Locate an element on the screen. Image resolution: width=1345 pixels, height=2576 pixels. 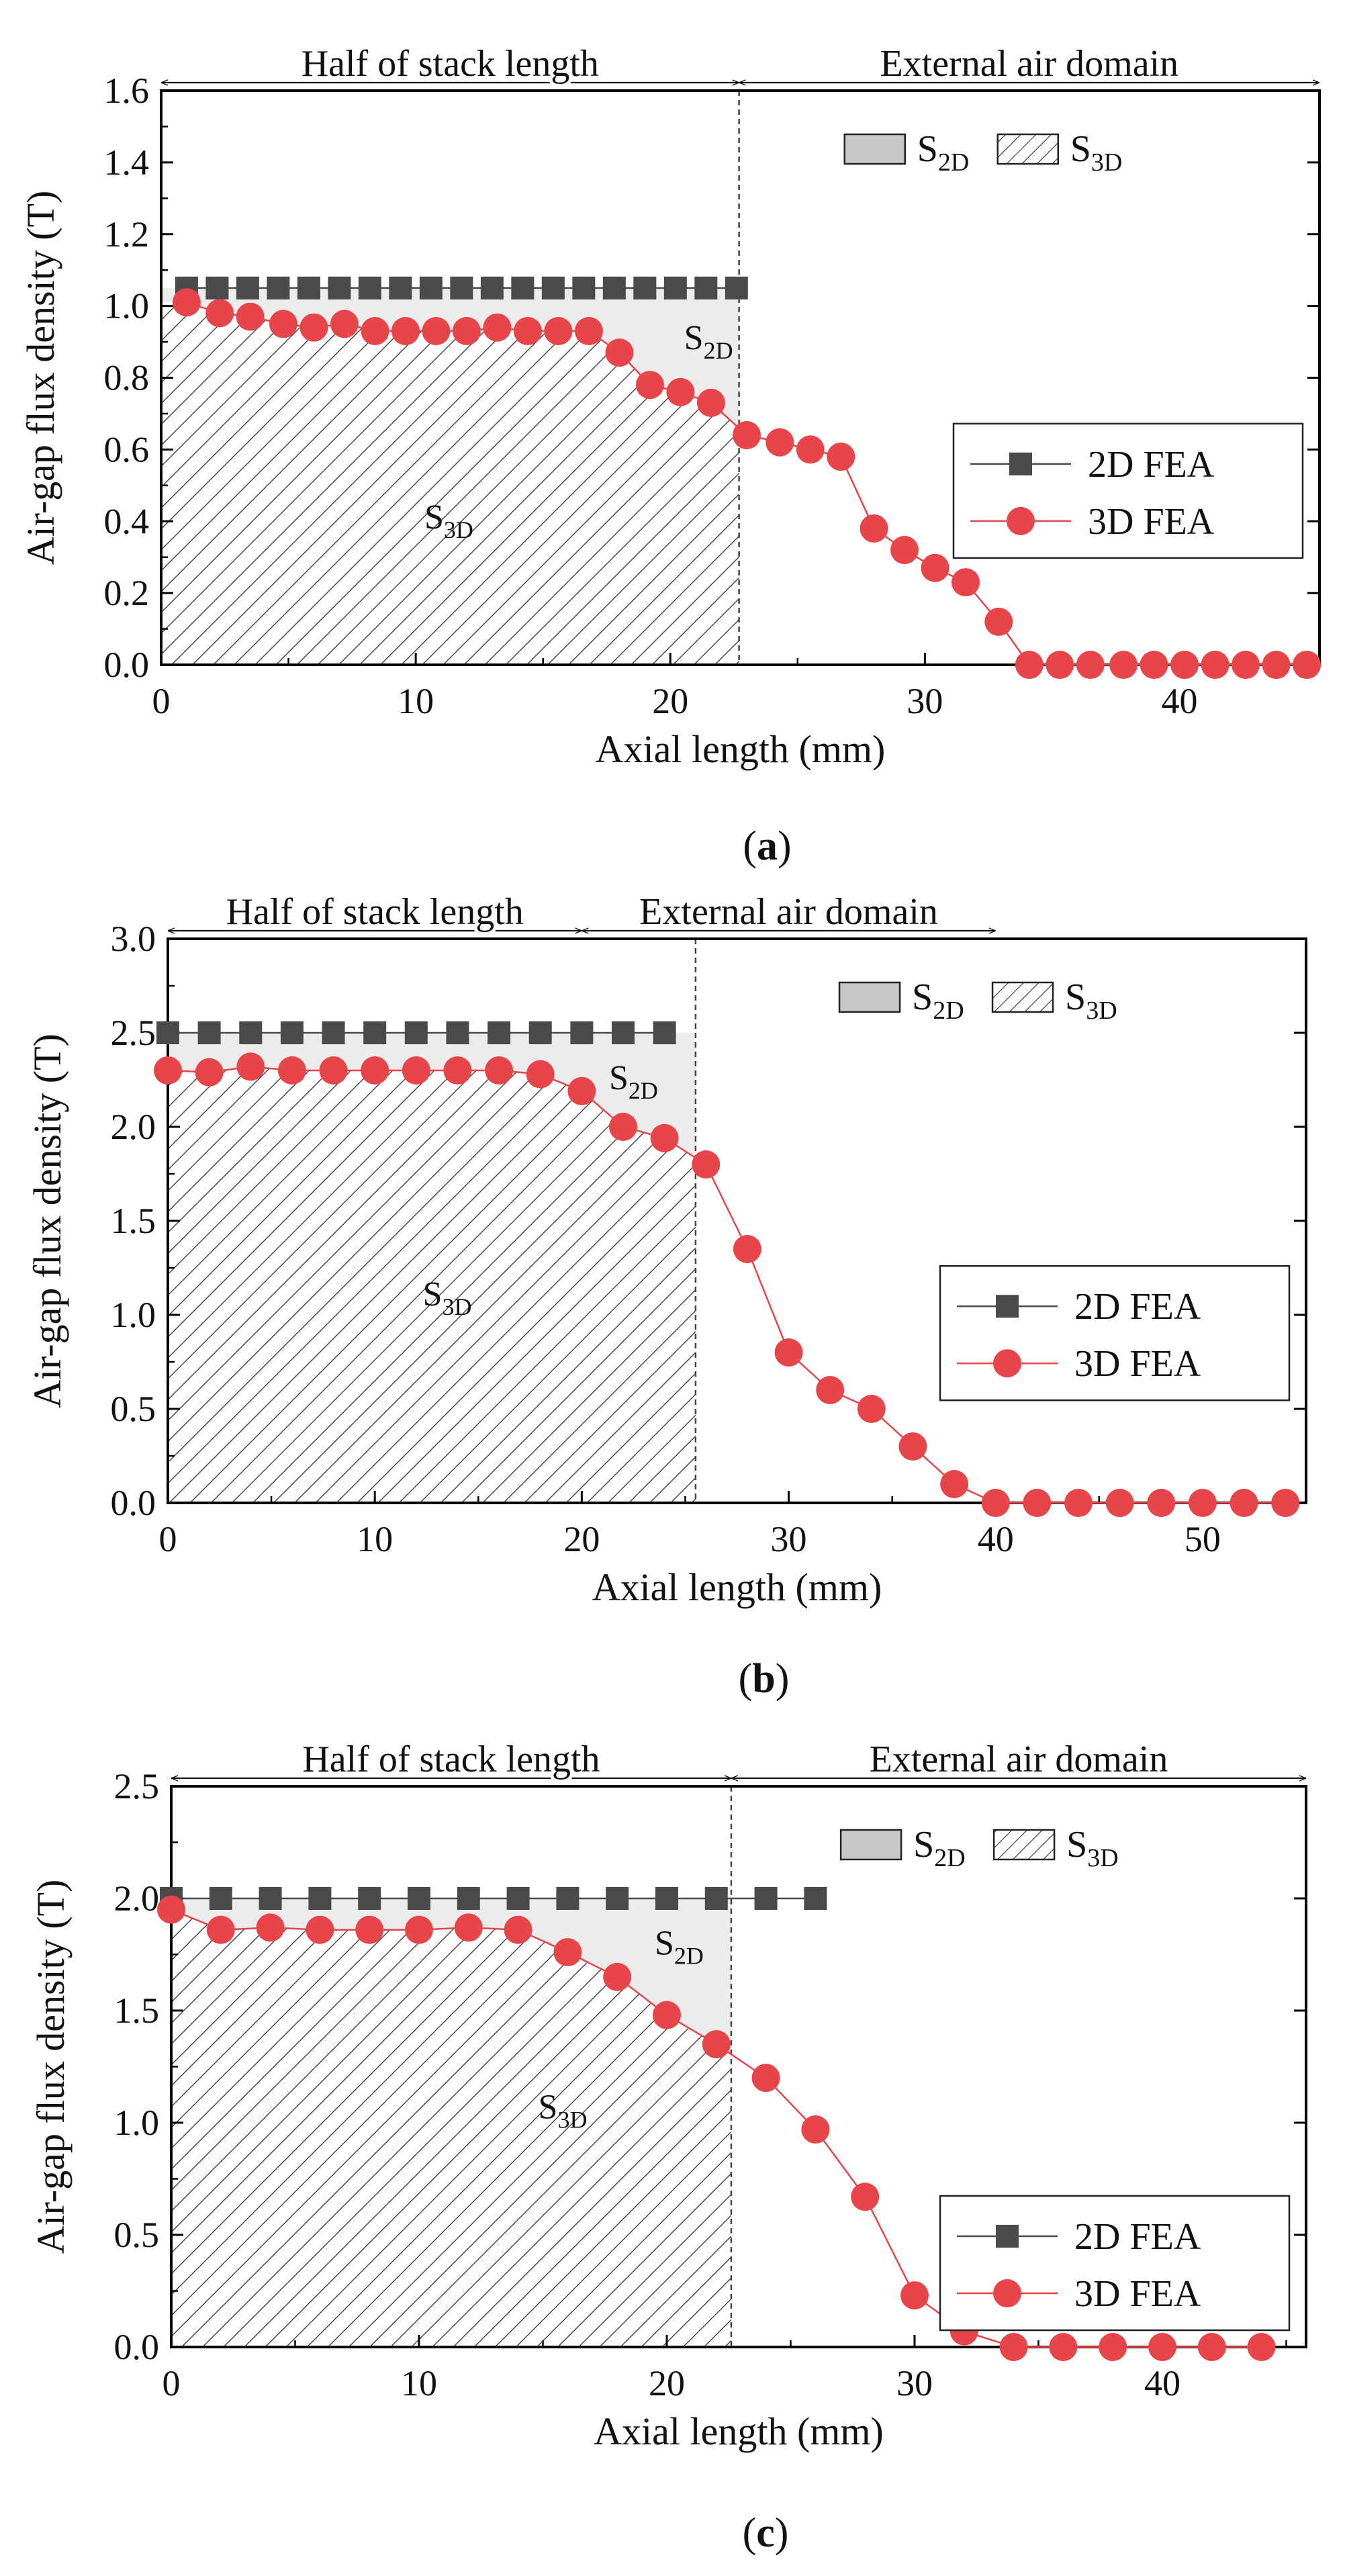
y-tick-label: 2.0 is located at coordinates (133, 1127).